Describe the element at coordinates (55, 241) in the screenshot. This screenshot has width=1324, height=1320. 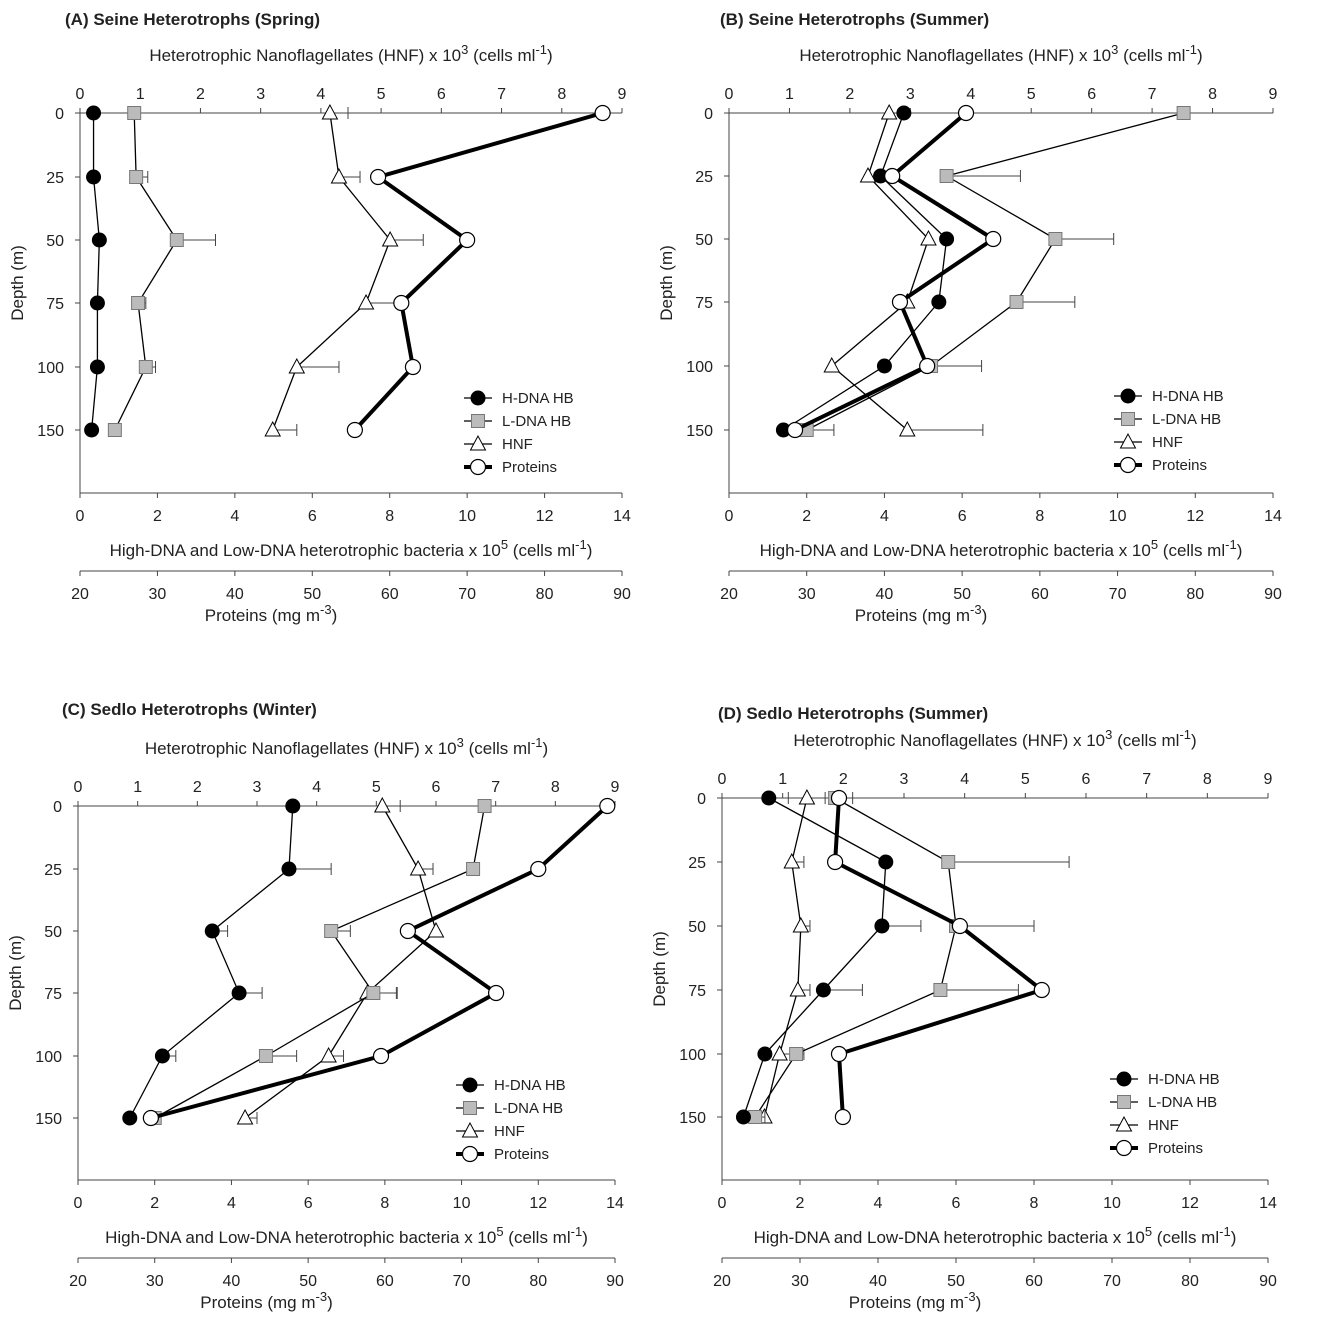
I see `y-tick-label: 50` at that location.